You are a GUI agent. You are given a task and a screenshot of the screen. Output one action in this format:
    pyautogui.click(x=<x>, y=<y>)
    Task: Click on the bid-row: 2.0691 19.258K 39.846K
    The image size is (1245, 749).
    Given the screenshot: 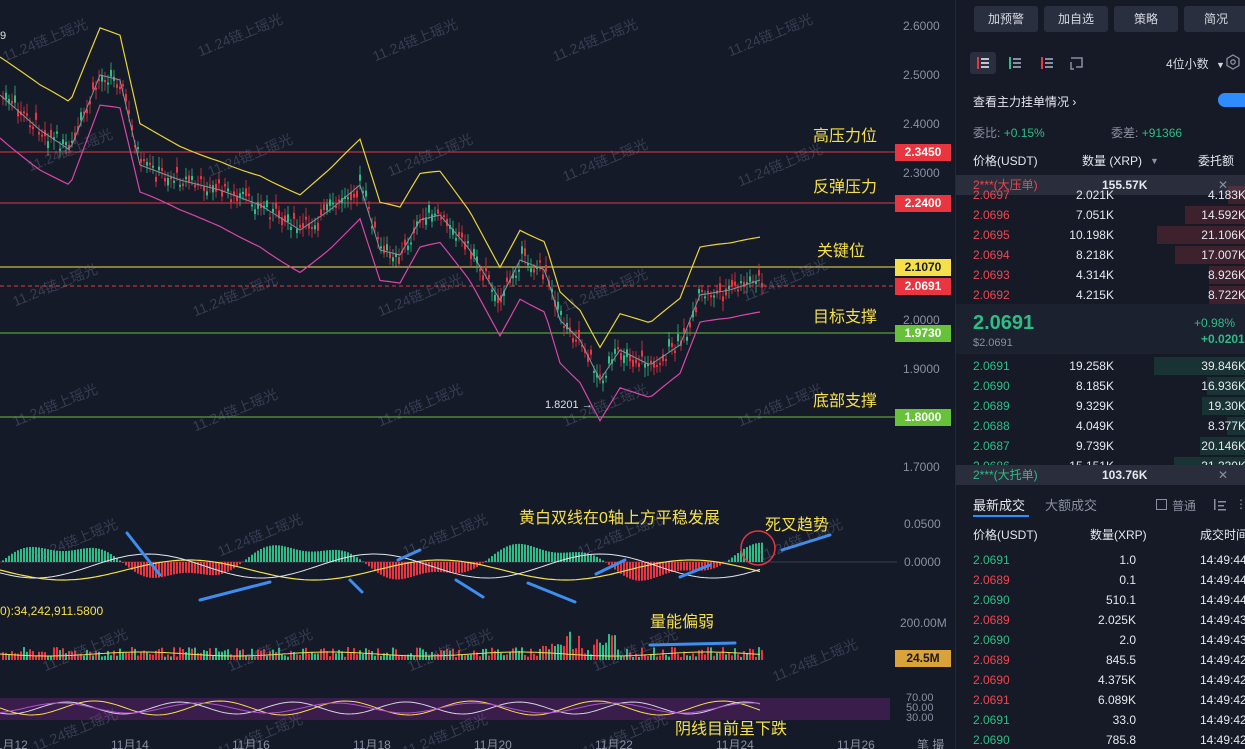 What is the action you would take?
    pyautogui.click(x=1100, y=366)
    